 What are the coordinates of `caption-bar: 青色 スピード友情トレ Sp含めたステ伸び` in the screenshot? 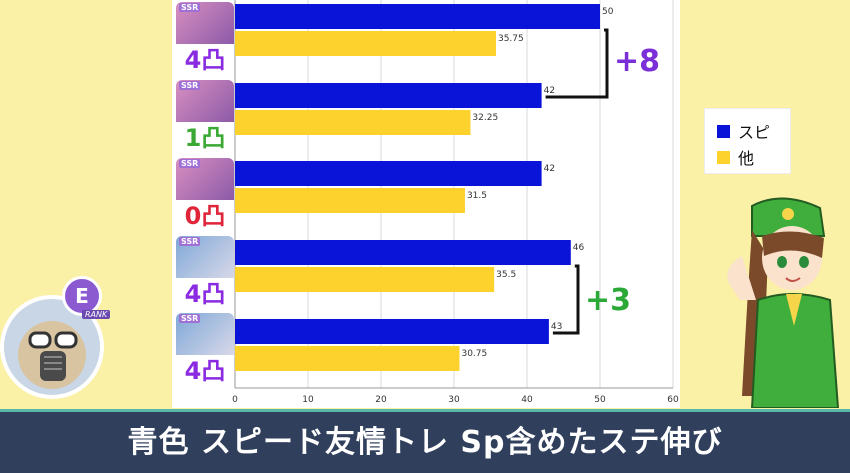 It's located at (425, 441).